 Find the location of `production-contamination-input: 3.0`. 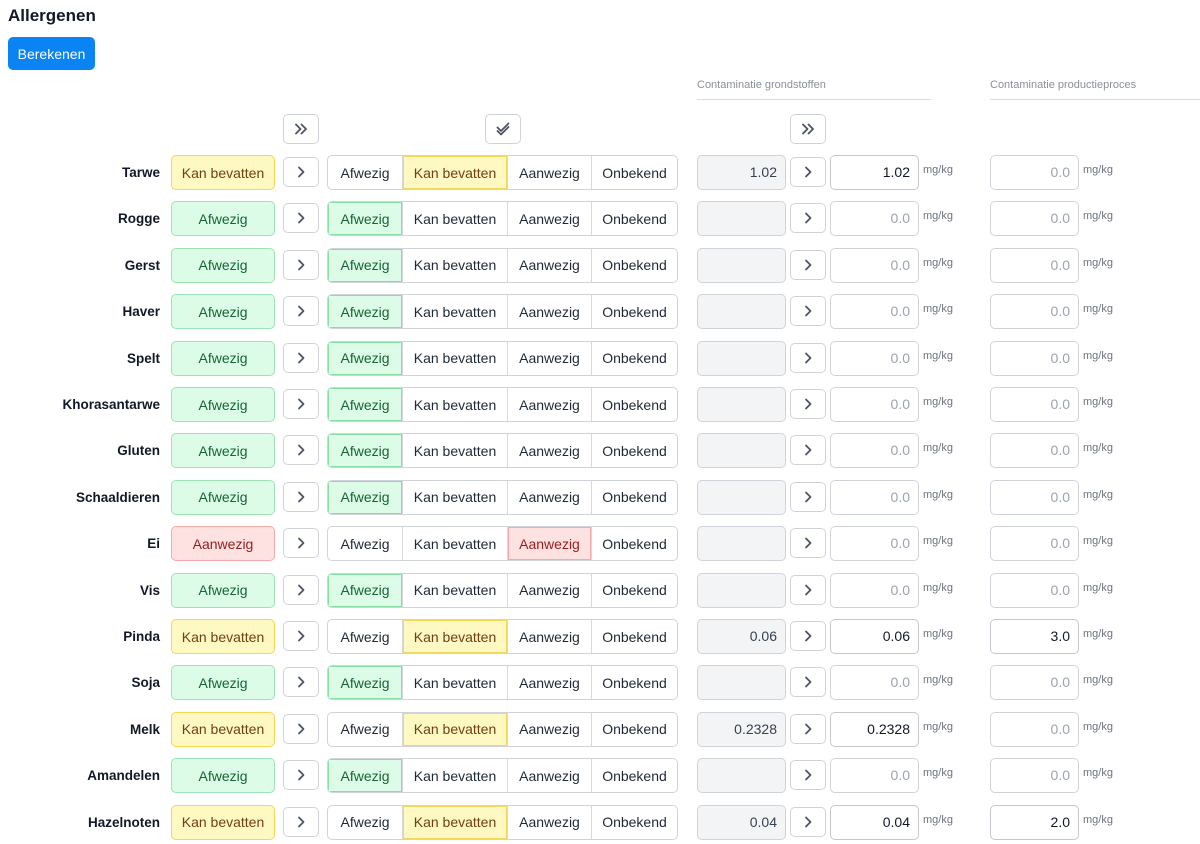

production-contamination-input: 3.0 is located at coordinates (1034, 636).